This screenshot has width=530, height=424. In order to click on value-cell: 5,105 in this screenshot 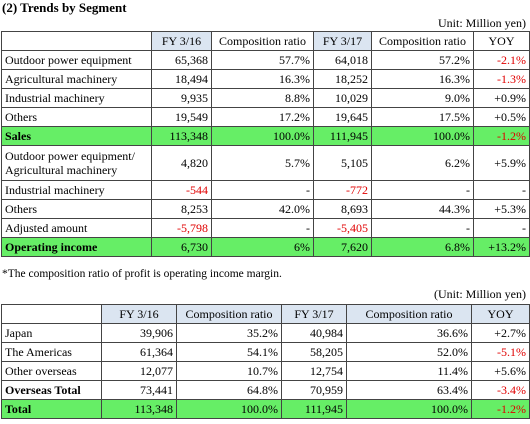, I will do `click(342, 163)`.